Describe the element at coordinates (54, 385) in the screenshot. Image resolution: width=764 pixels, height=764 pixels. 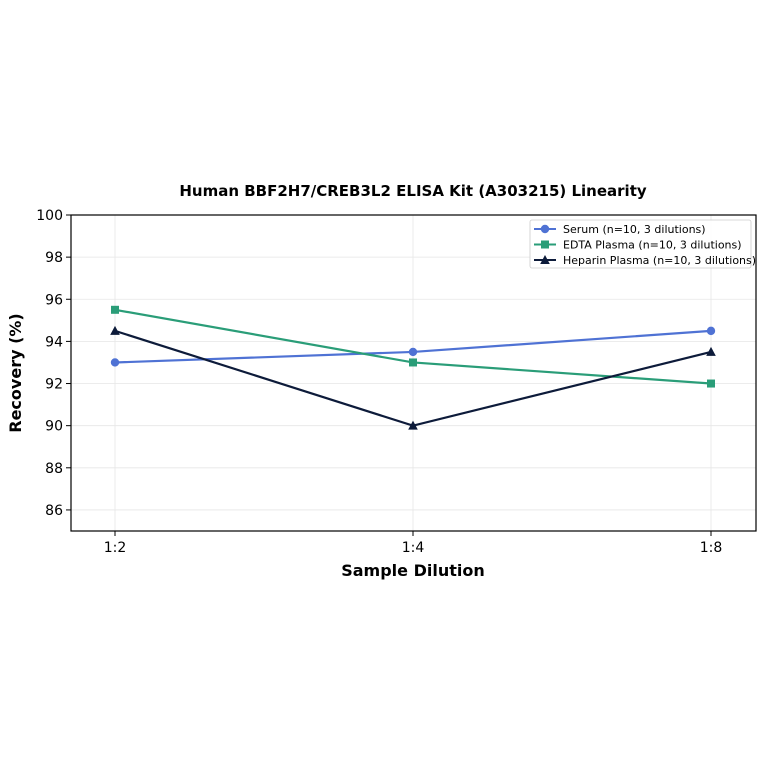
I see `y-tick-label: 92` at that location.